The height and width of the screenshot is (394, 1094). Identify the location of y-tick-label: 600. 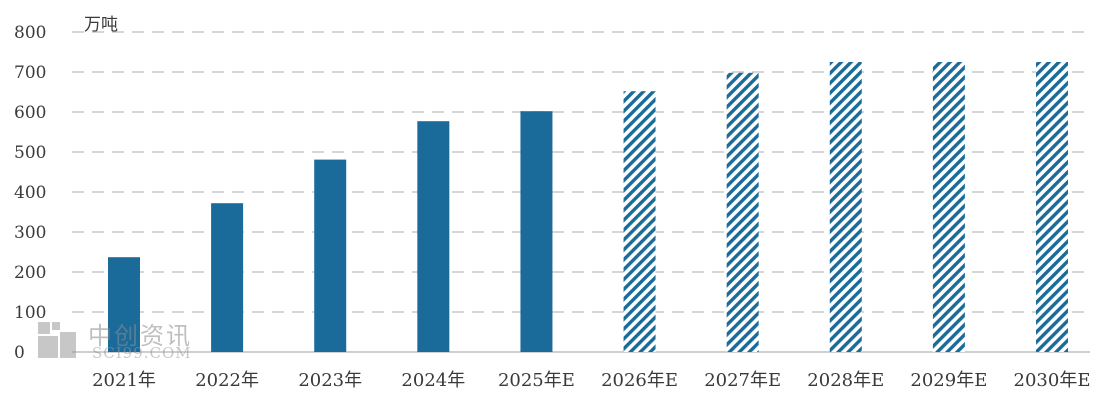
(30, 113).